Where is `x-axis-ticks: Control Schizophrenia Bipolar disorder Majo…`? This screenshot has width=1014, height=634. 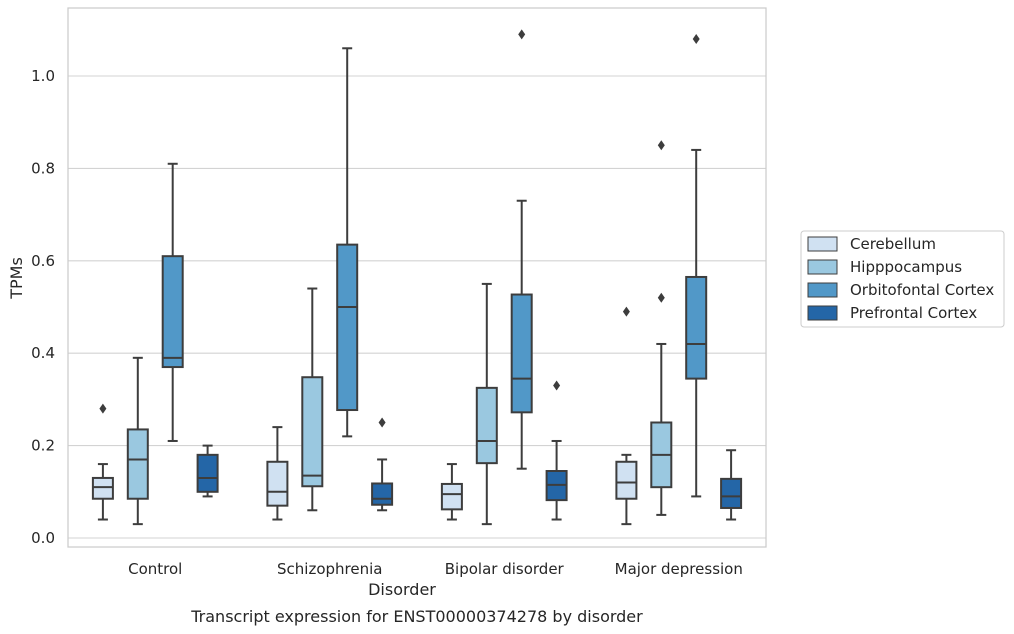 x-axis-ticks: Control Schizophrenia Bipolar disorder Majo… is located at coordinates (435, 569).